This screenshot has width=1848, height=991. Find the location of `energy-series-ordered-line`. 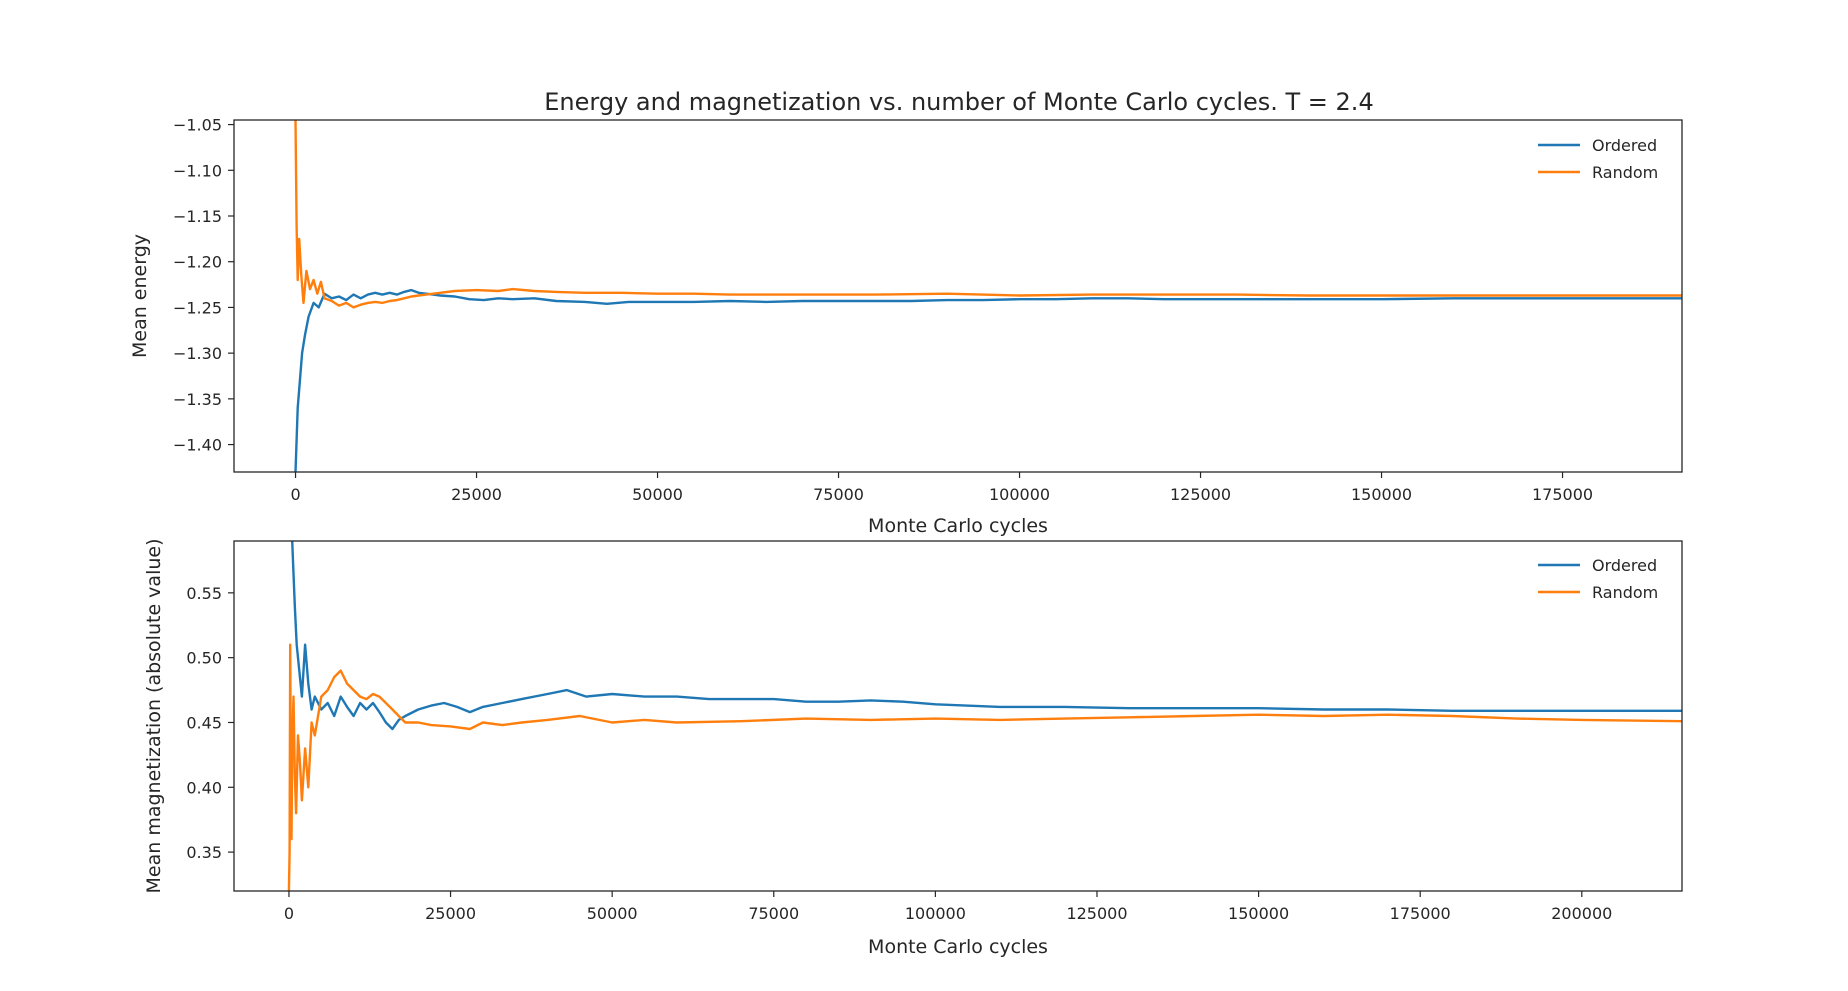

energy-series-ordered-line is located at coordinates (988, 380).